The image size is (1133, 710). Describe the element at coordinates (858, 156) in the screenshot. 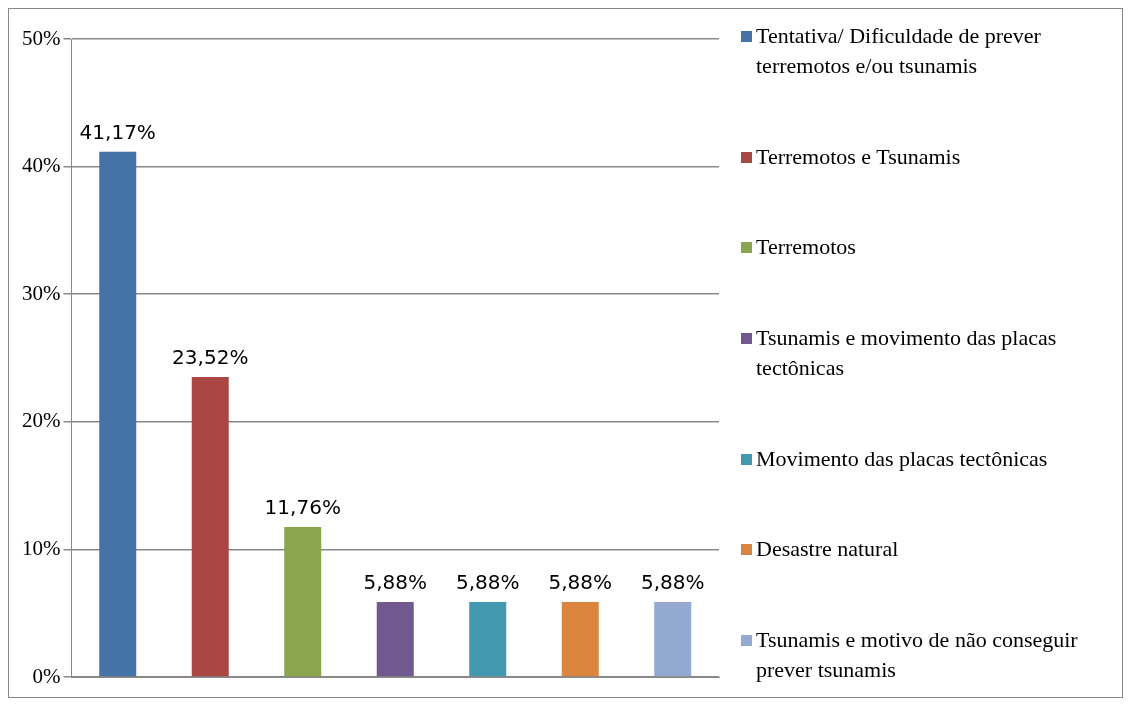

I see `legend-label: Terremotos e Tsunamis` at that location.